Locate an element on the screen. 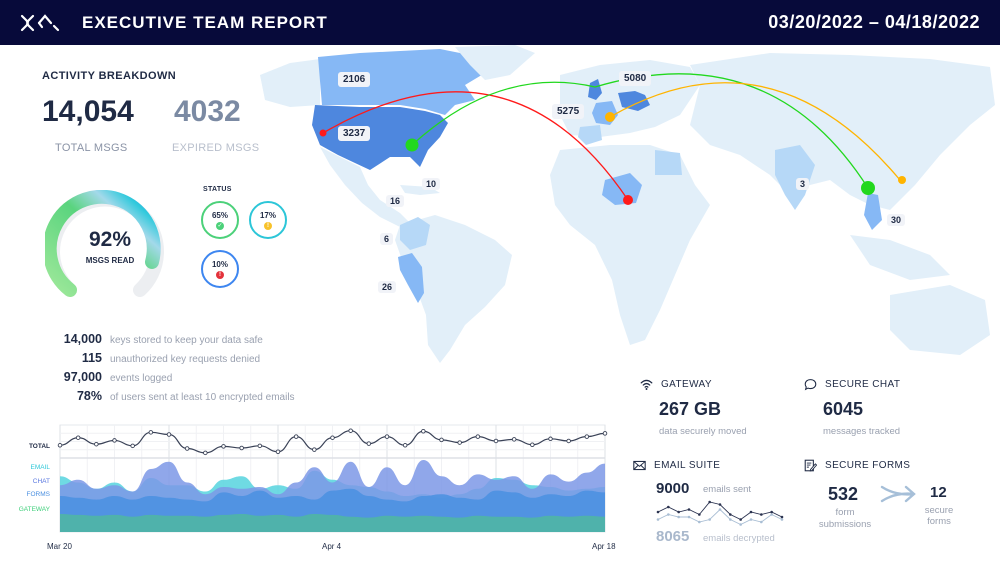 The width and height of the screenshot is (1000, 563). region-egypt is located at coordinates (668, 162).